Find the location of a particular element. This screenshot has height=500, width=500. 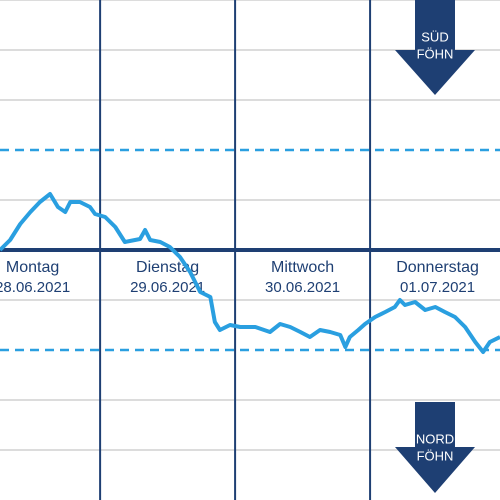

north-arrow is located at coordinates (435, 447).